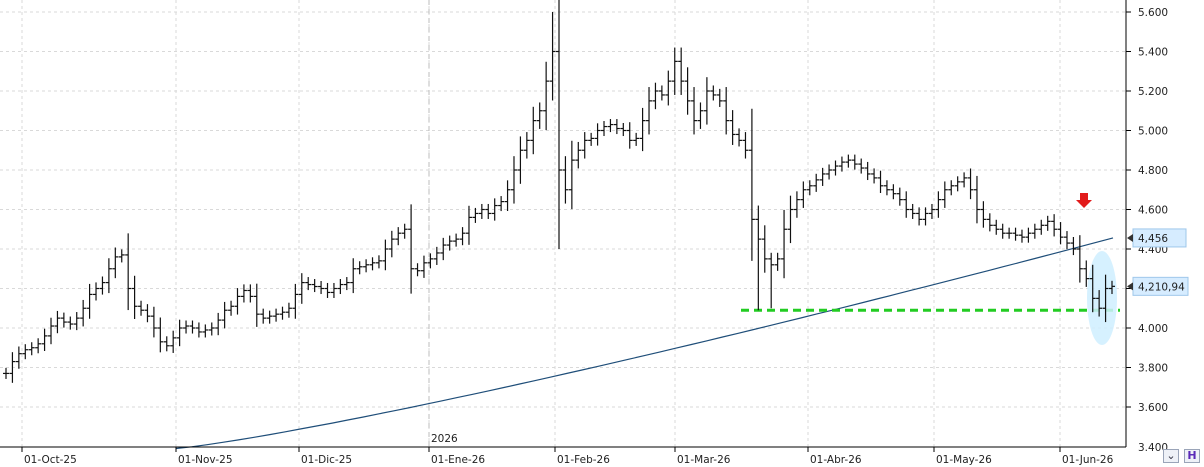  I want to click on x-tick-label: 01-May-26, so click(964, 460).